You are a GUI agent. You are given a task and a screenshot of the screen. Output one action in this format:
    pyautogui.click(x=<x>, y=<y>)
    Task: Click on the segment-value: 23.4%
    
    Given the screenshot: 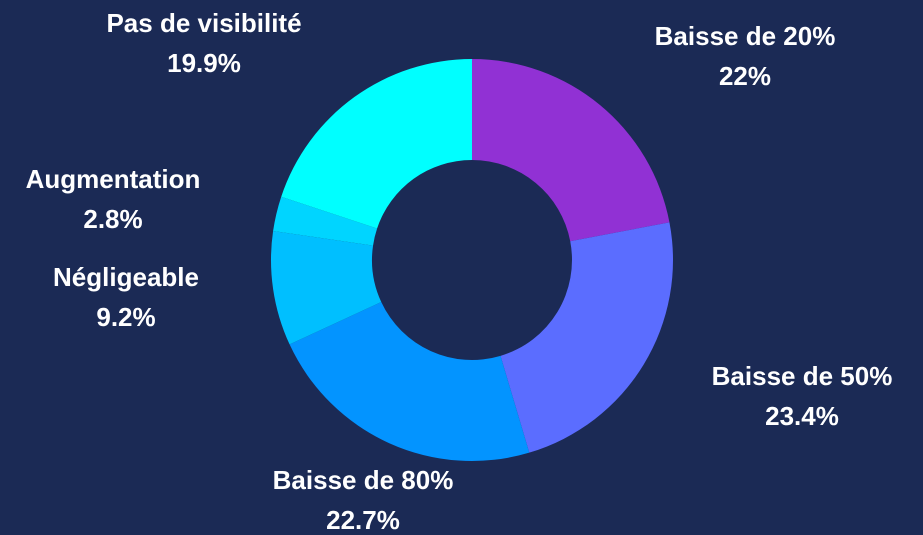 What is the action you would take?
    pyautogui.click(x=802, y=416)
    